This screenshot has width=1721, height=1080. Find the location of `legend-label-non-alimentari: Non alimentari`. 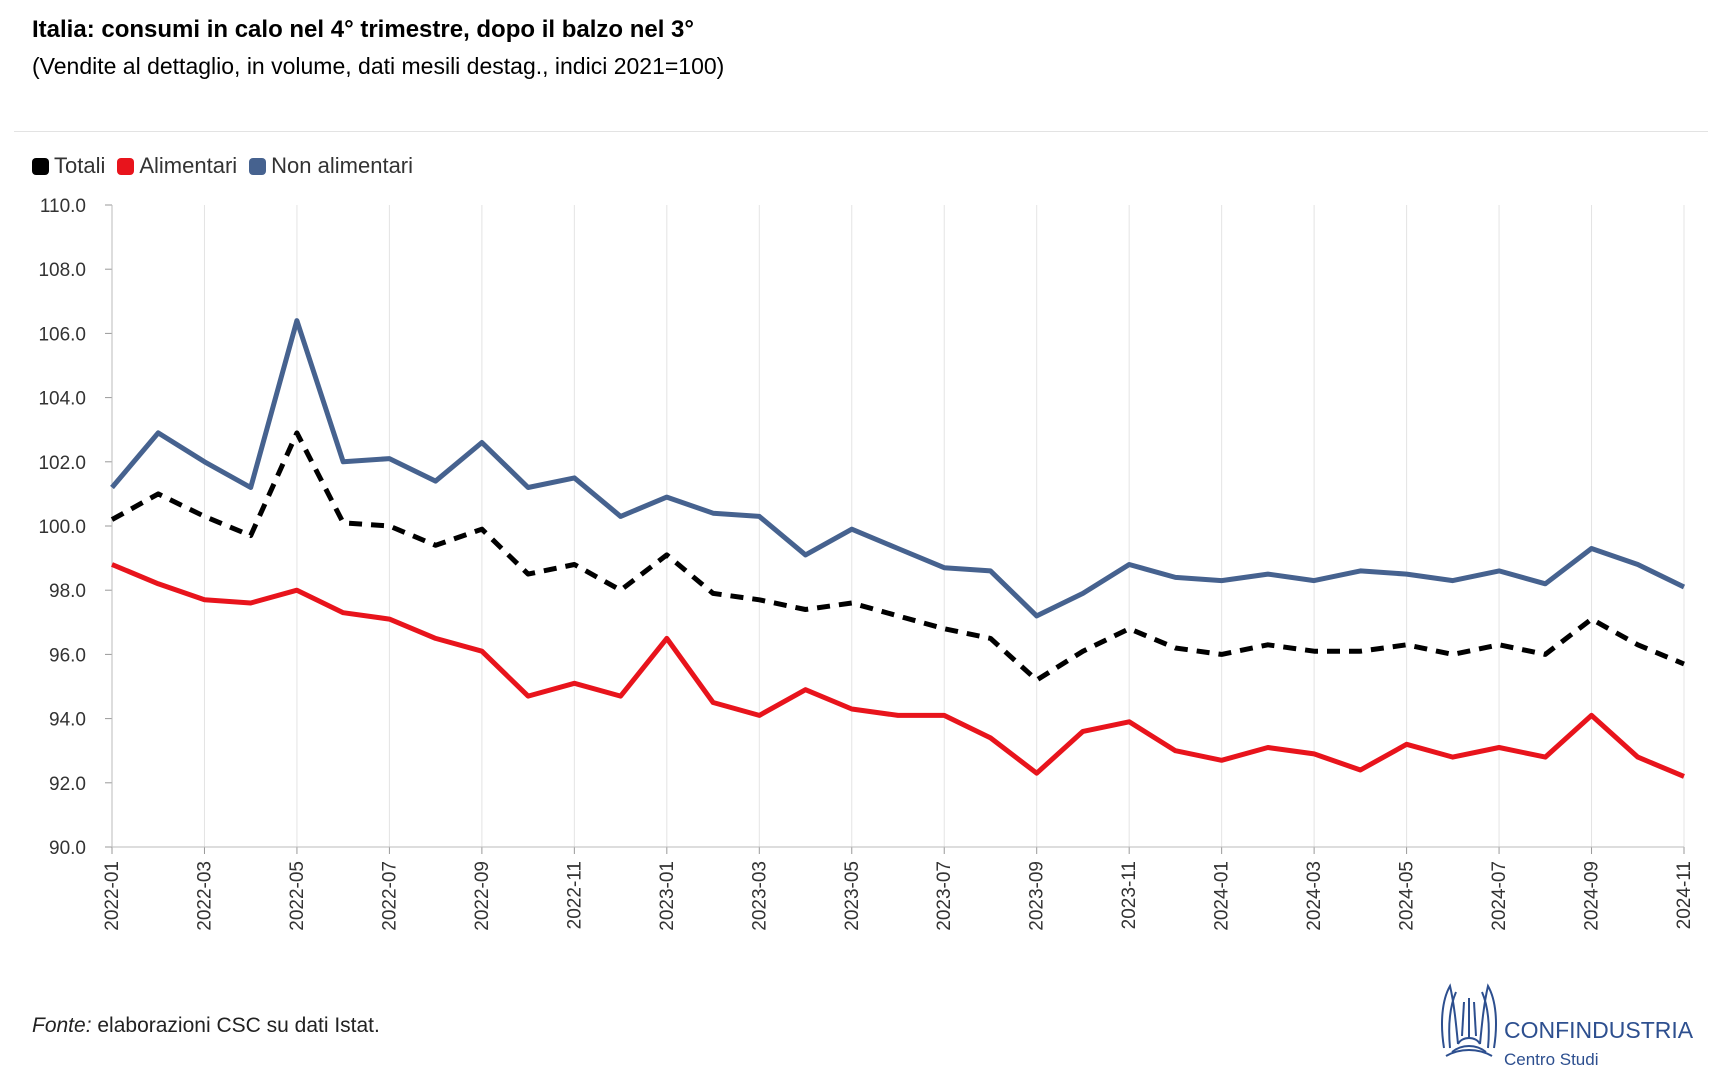

legend-label-non-alimentari: Non alimentari is located at coordinates (342, 165).